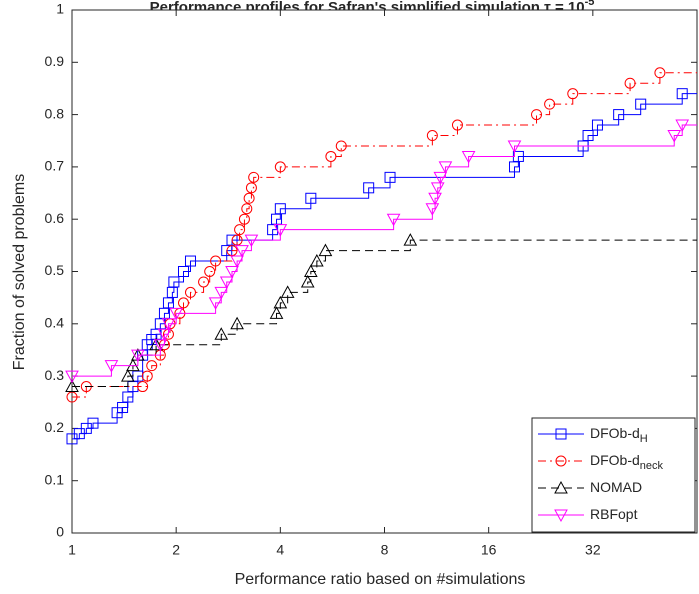 Image resolution: width=699 pixels, height=594 pixels. What do you see at coordinates (55, 323) in the screenshot?
I see `y-tick-label: 0.4` at bounding box center [55, 323].